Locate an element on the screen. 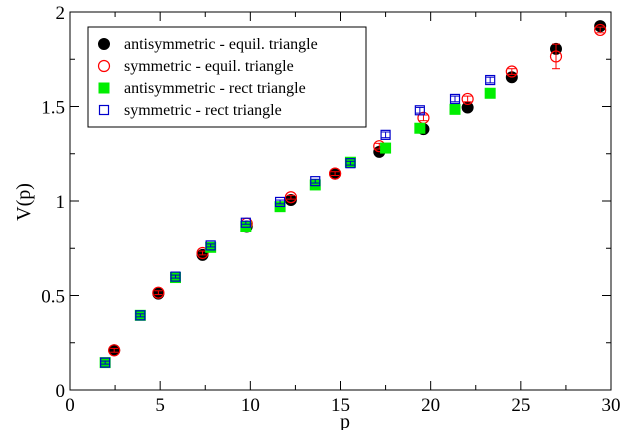 This screenshot has height=430, width=631. x-tick-label: 10 is located at coordinates (250, 405).